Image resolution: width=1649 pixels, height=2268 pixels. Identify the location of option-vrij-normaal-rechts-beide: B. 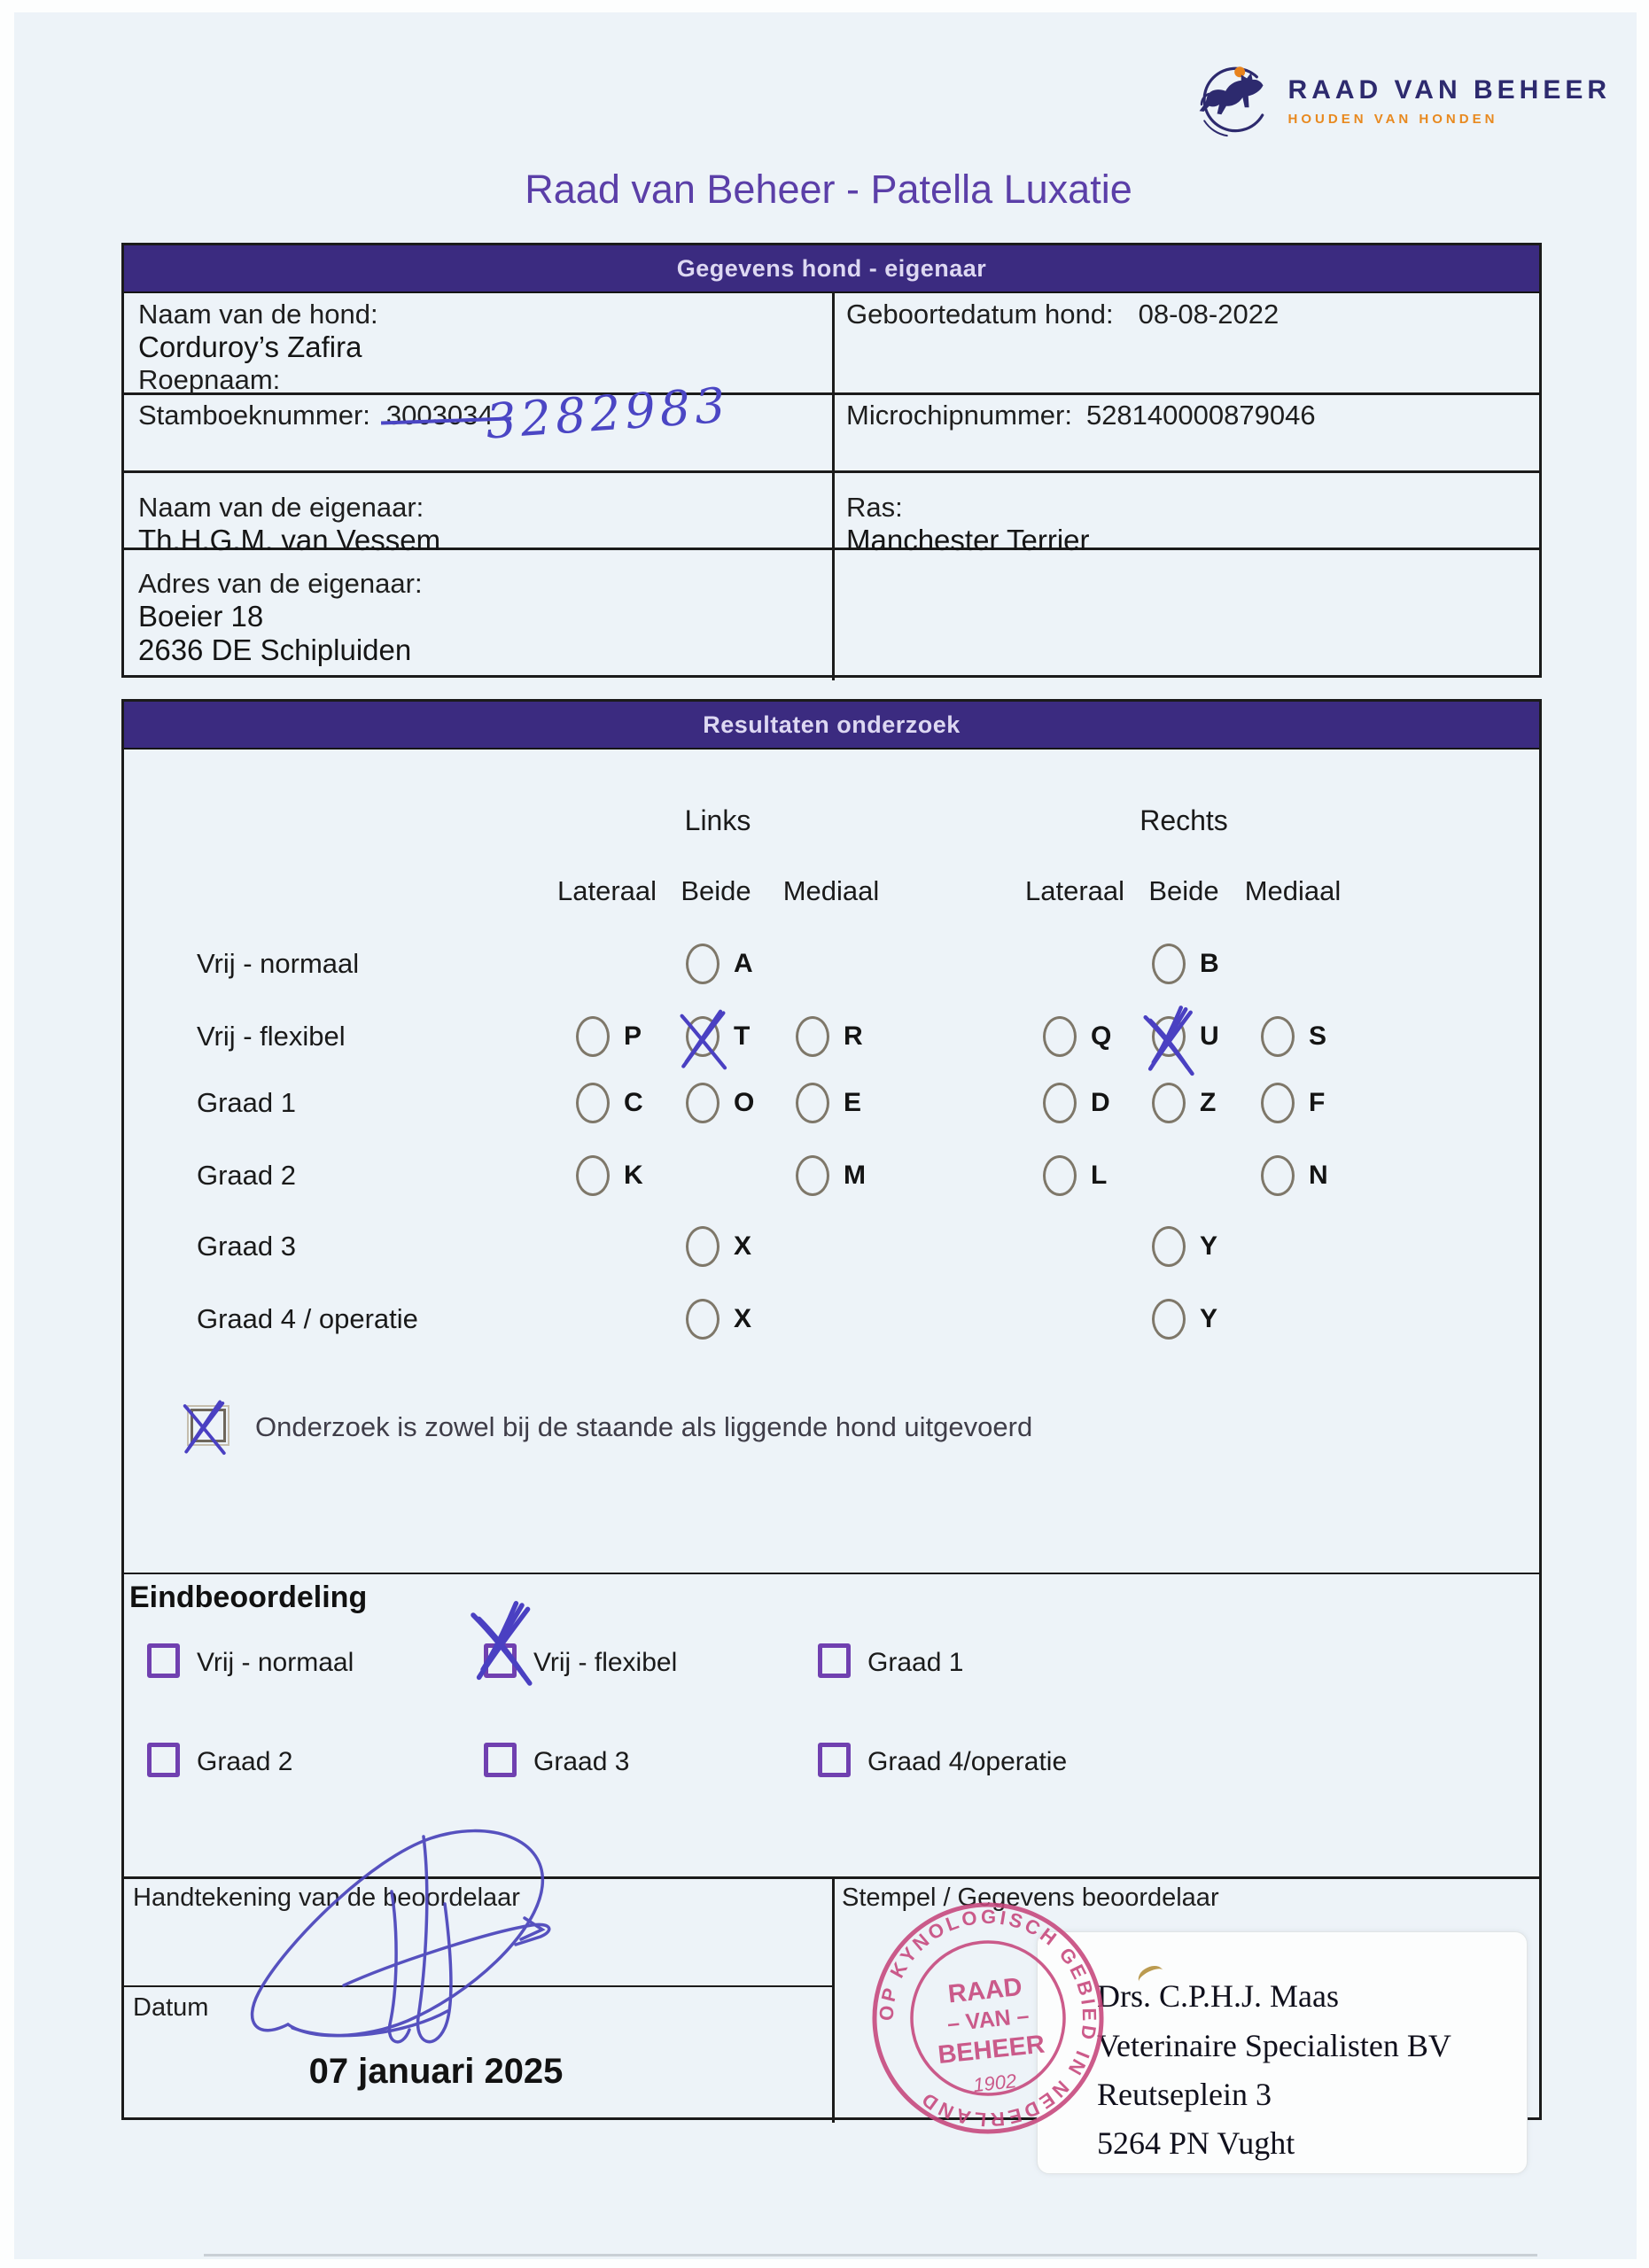
(1205, 967).